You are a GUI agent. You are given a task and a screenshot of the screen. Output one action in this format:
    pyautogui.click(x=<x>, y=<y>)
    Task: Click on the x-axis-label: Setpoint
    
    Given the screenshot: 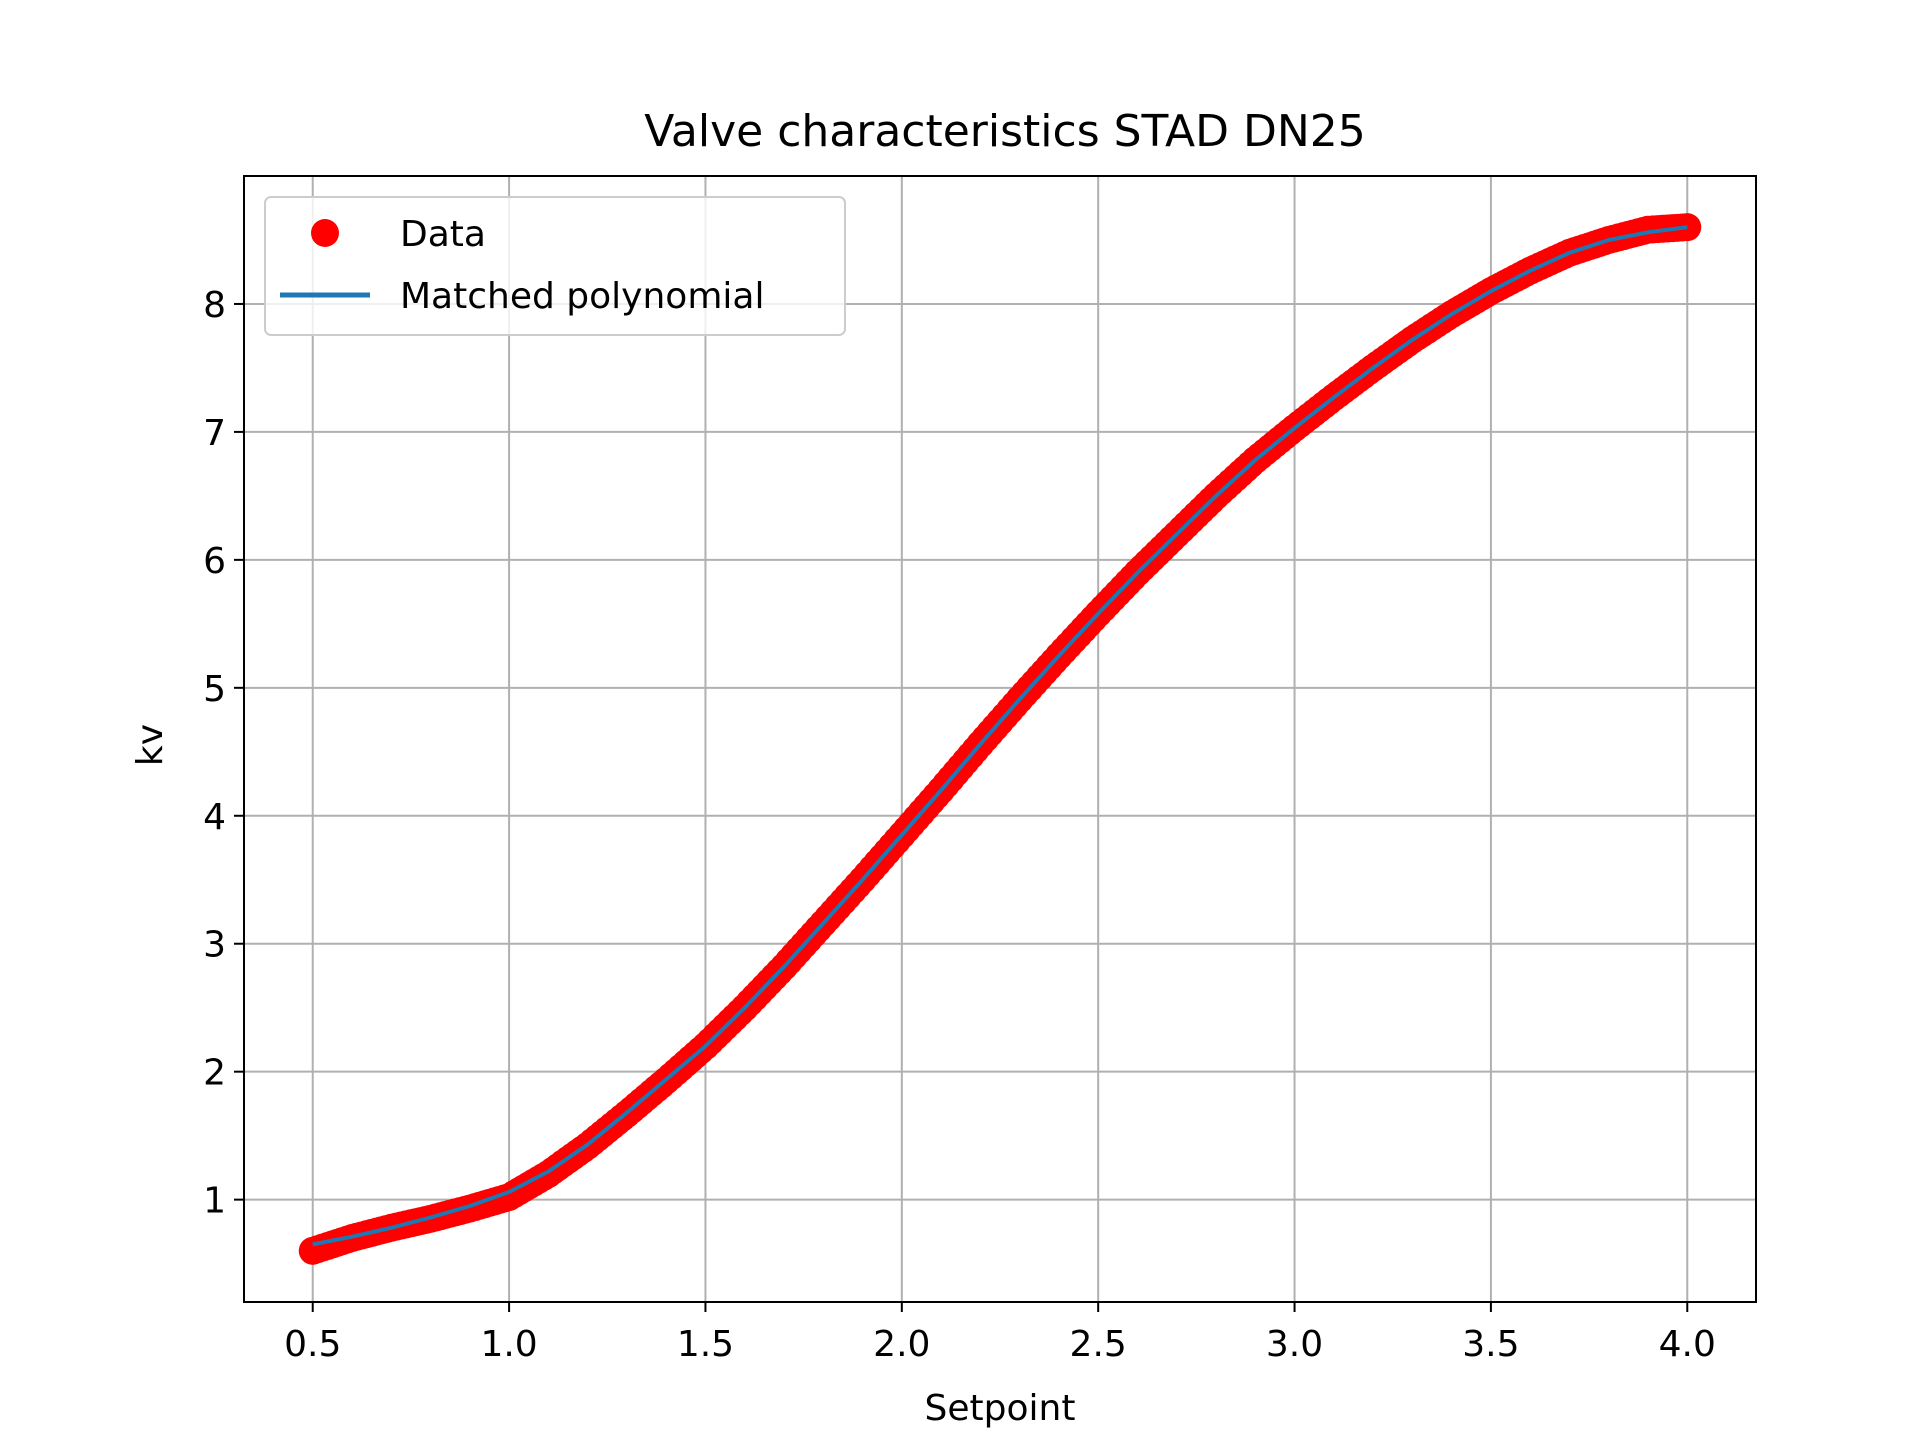 What is the action you would take?
    pyautogui.click(x=1000, y=1408)
    